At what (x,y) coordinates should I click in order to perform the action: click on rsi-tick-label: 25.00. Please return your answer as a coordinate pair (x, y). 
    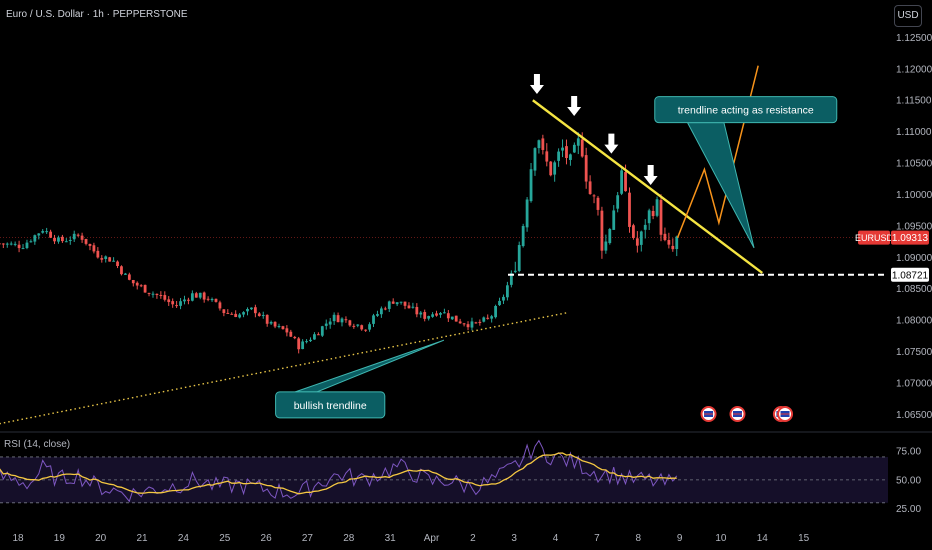
    Looking at the image, I should click on (908, 509).